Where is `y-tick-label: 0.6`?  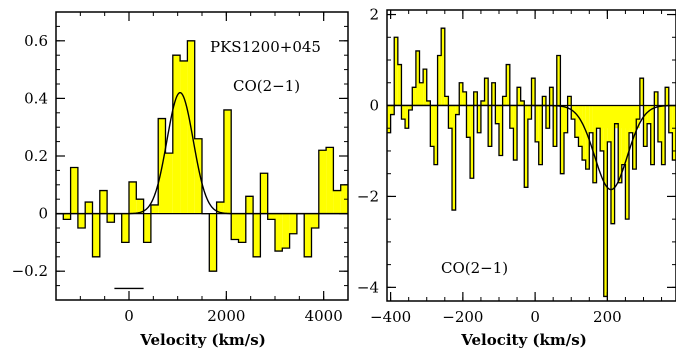
y-tick-label: 0.6 is located at coordinates (36, 41).